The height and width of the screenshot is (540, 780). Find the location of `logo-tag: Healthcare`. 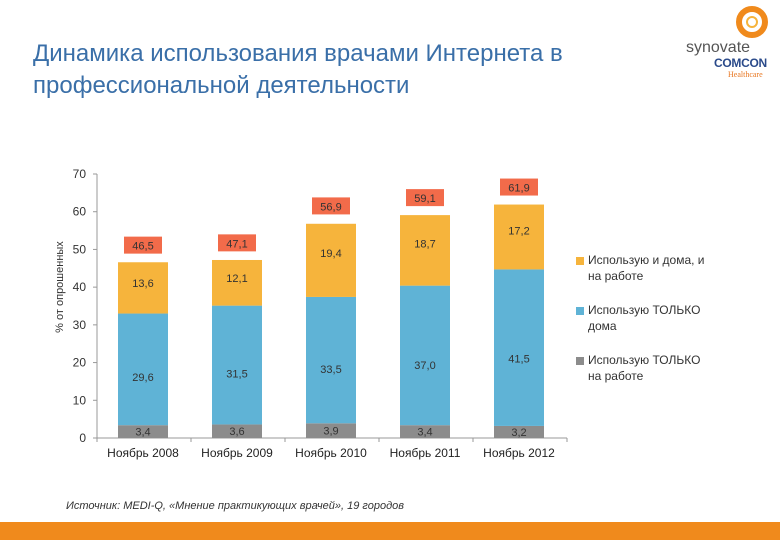

logo-tag: Healthcare is located at coordinates (745, 74).